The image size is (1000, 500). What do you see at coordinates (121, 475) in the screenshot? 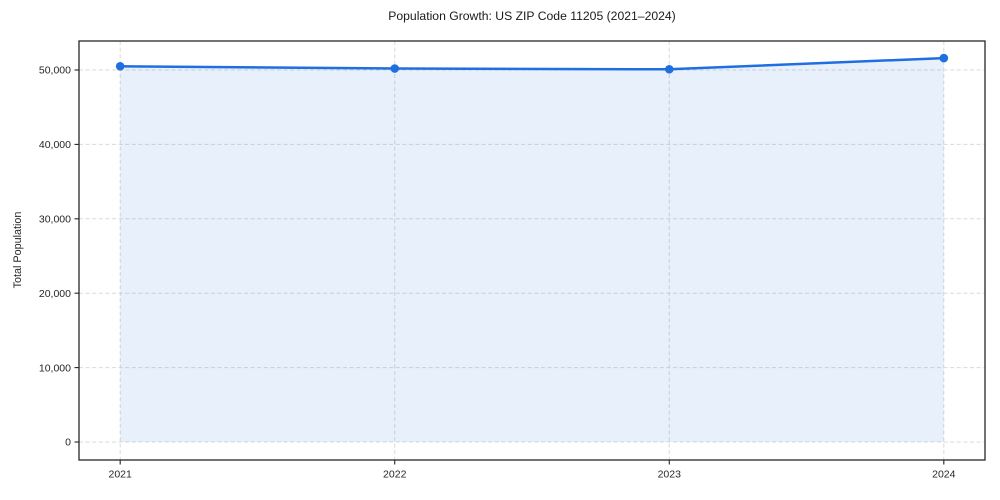
I see `x-tick-label: 2021` at bounding box center [121, 475].